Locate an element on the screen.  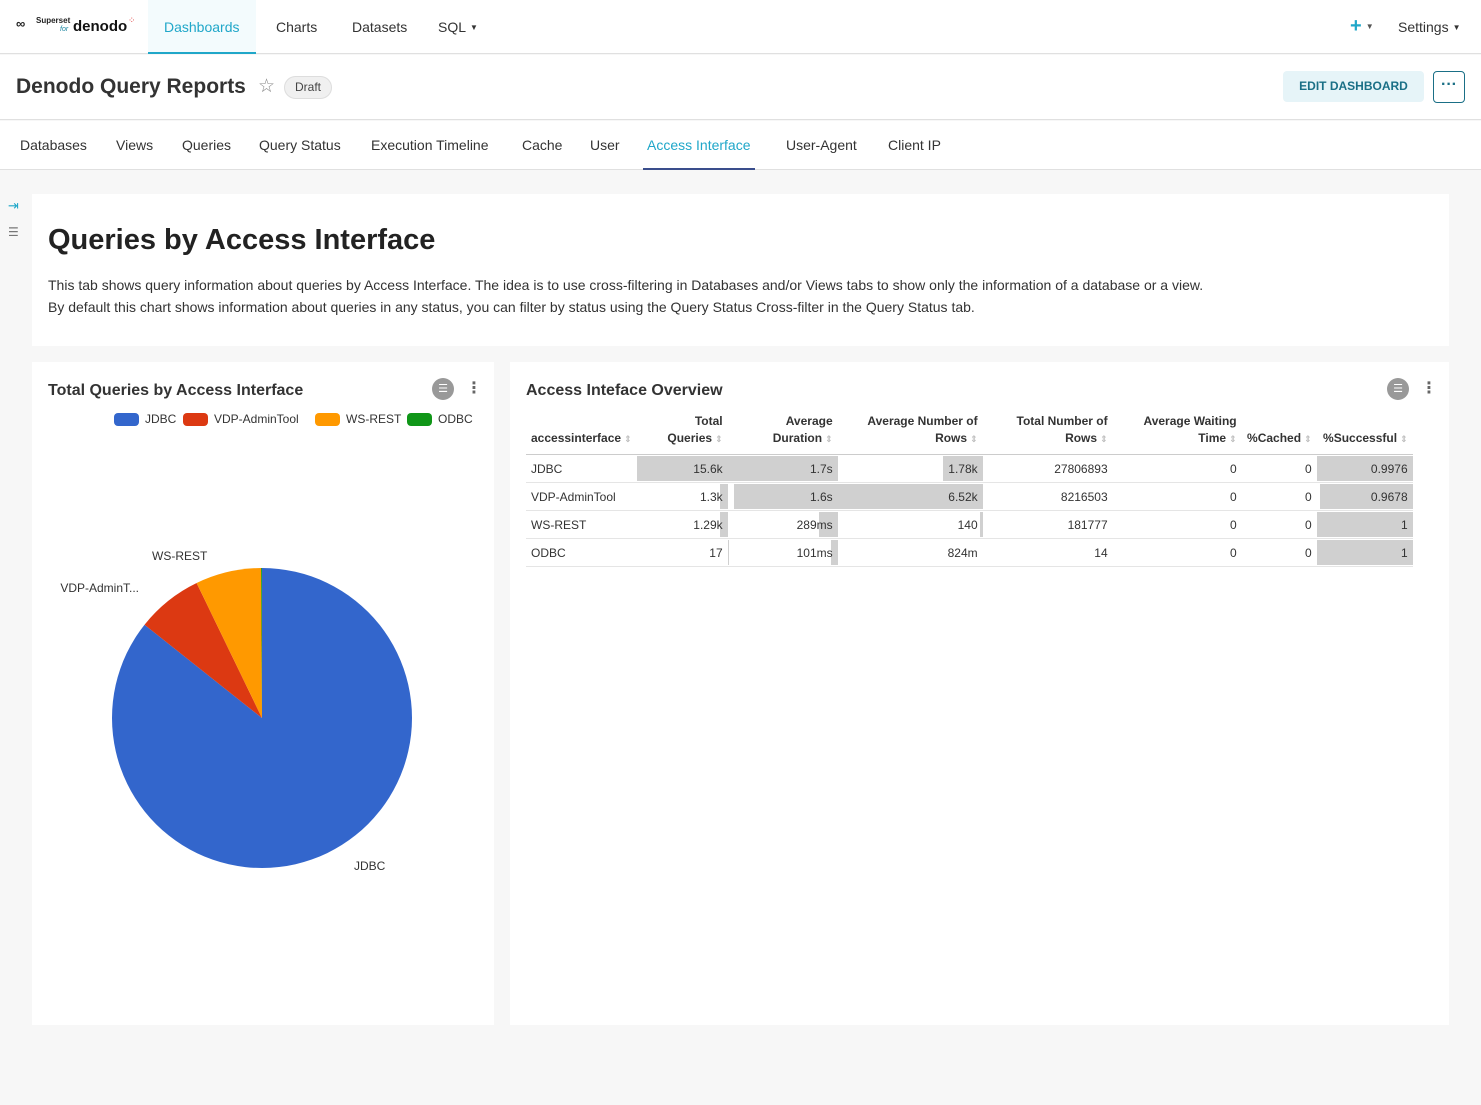
table-cell: 0.9678 is located at coordinates (1364, 496).